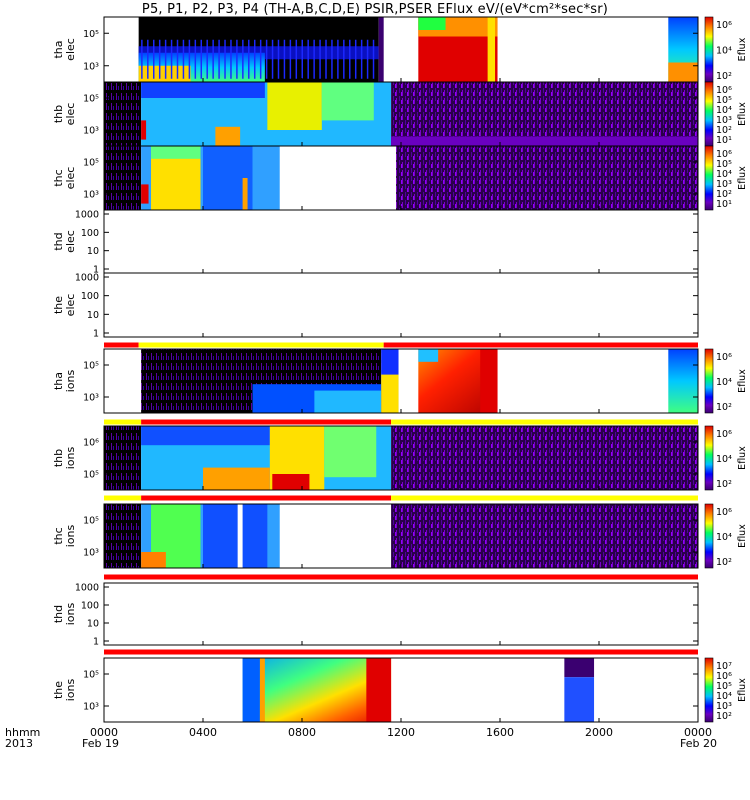 This screenshot has width=750, height=800. Describe the element at coordinates (401, 732) in the screenshot. I see `time-tick-label: 1200` at that location.